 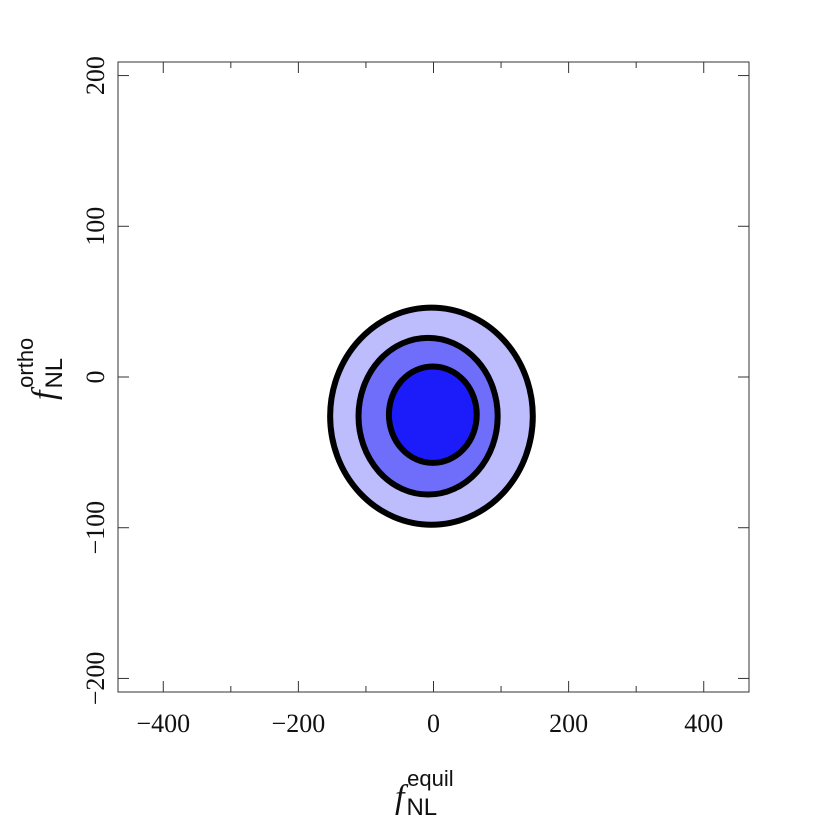 I want to click on y-tick-label: −100, so click(x=95, y=528).